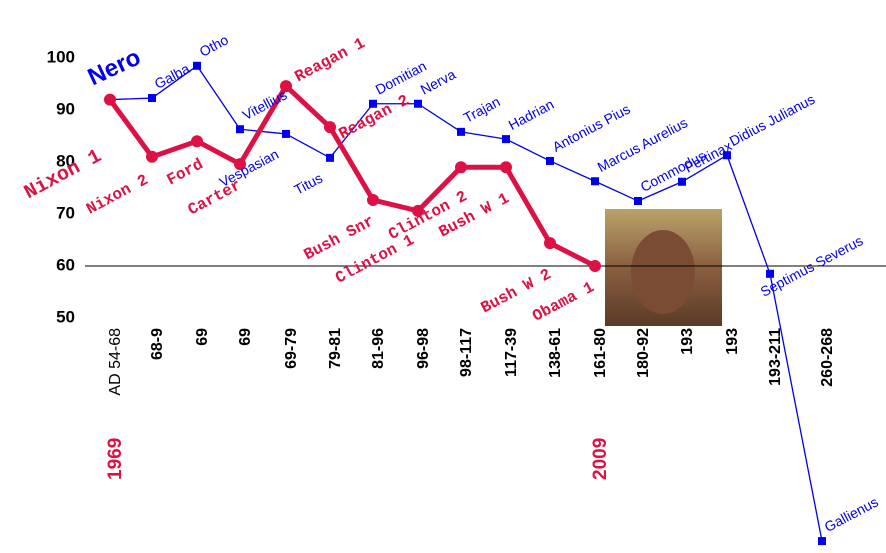 The image size is (886, 553). Describe the element at coordinates (466, 352) in the screenshot. I see `x-tick-label: 98-117` at that location.